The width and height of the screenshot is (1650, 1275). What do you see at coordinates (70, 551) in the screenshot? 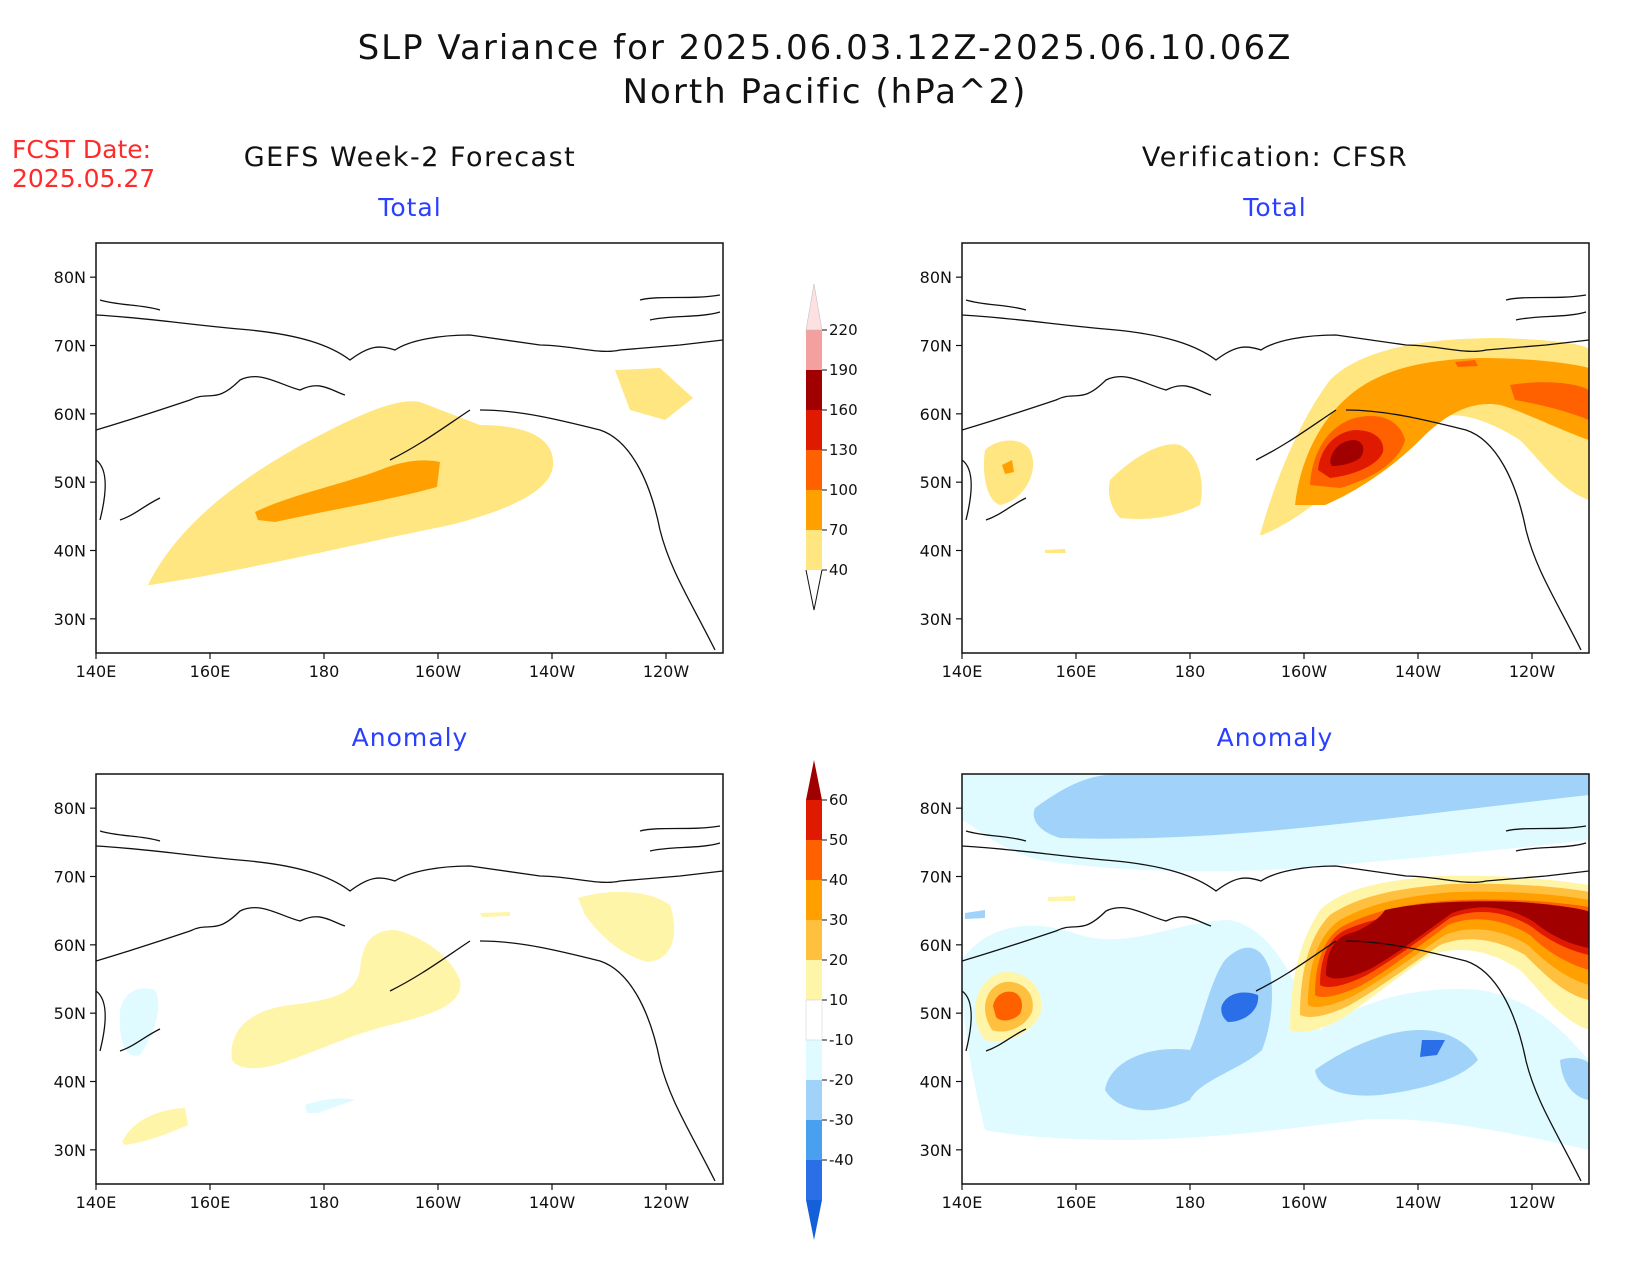
I see `forecast-total-lat-label: 40N` at bounding box center [70, 551].